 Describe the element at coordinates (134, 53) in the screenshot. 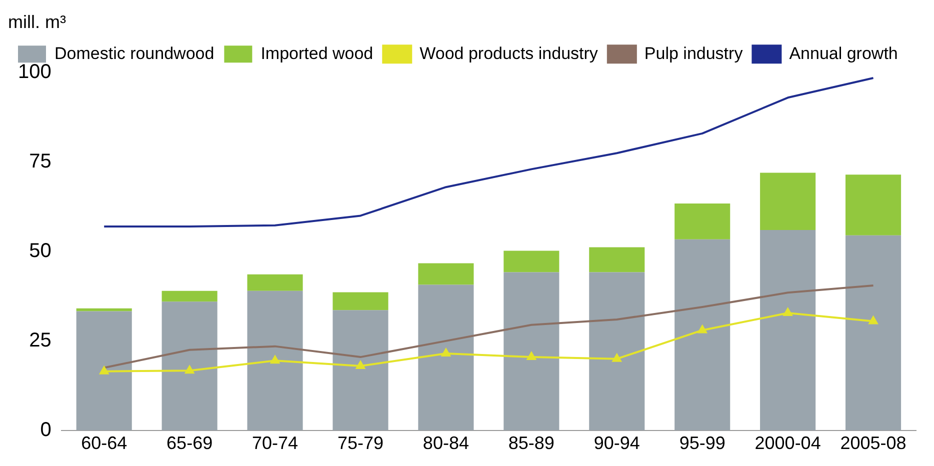

I see `legend-label: Domestic roundwood` at that location.